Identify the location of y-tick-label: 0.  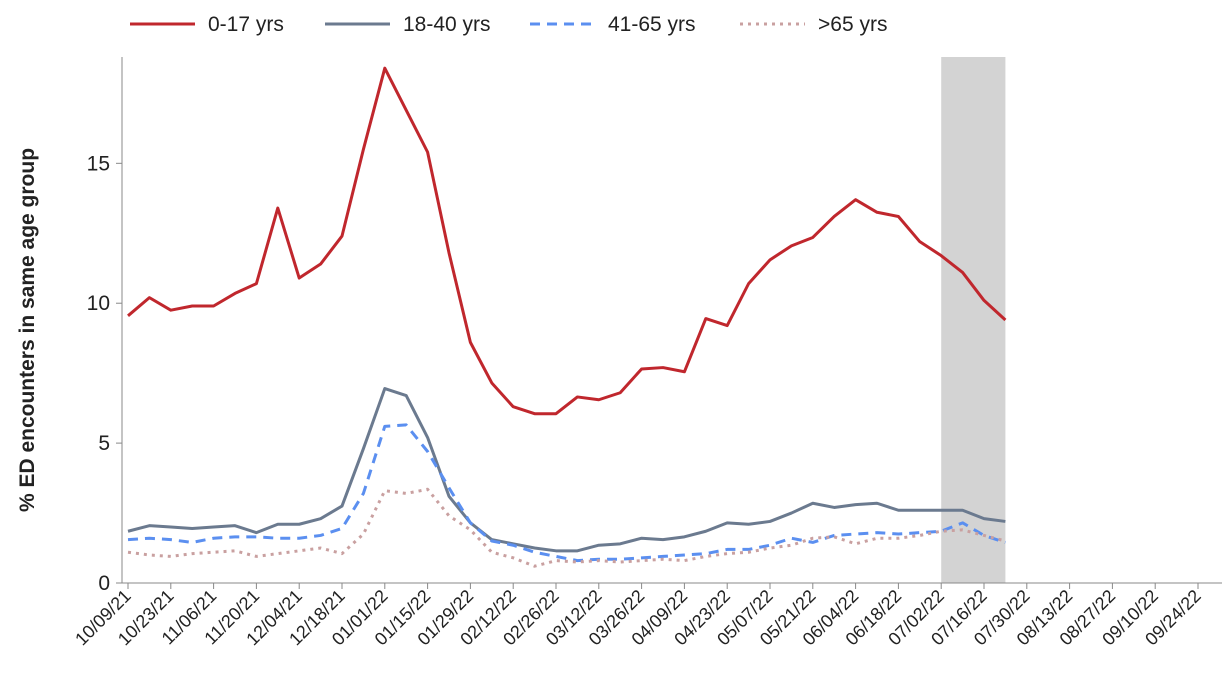
(104, 583).